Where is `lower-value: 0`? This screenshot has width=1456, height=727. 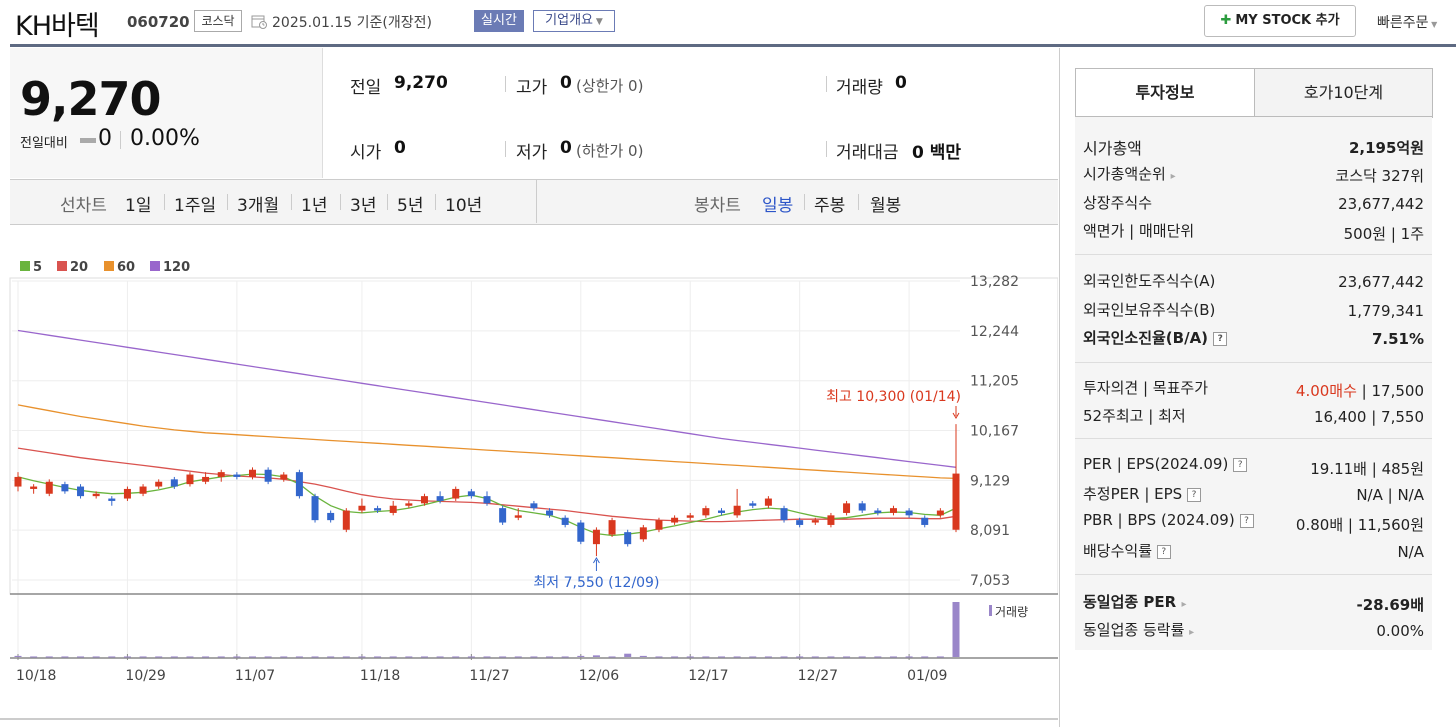 lower-value: 0 is located at coordinates (633, 151).